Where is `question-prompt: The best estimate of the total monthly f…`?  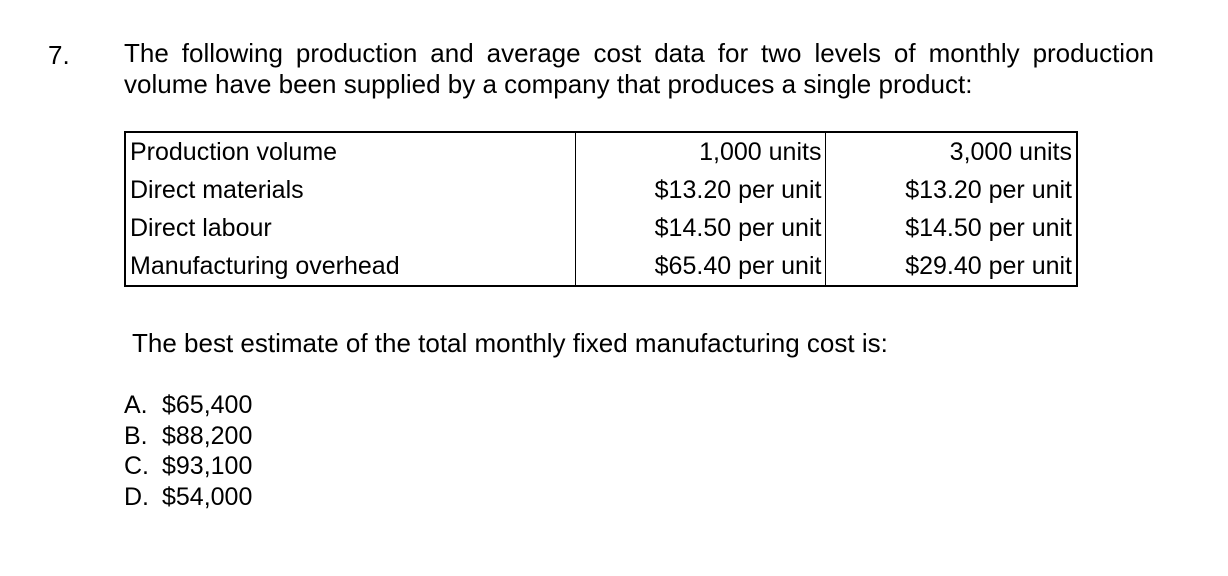
question-prompt: The best estimate of the total monthly f… is located at coordinates (510, 343).